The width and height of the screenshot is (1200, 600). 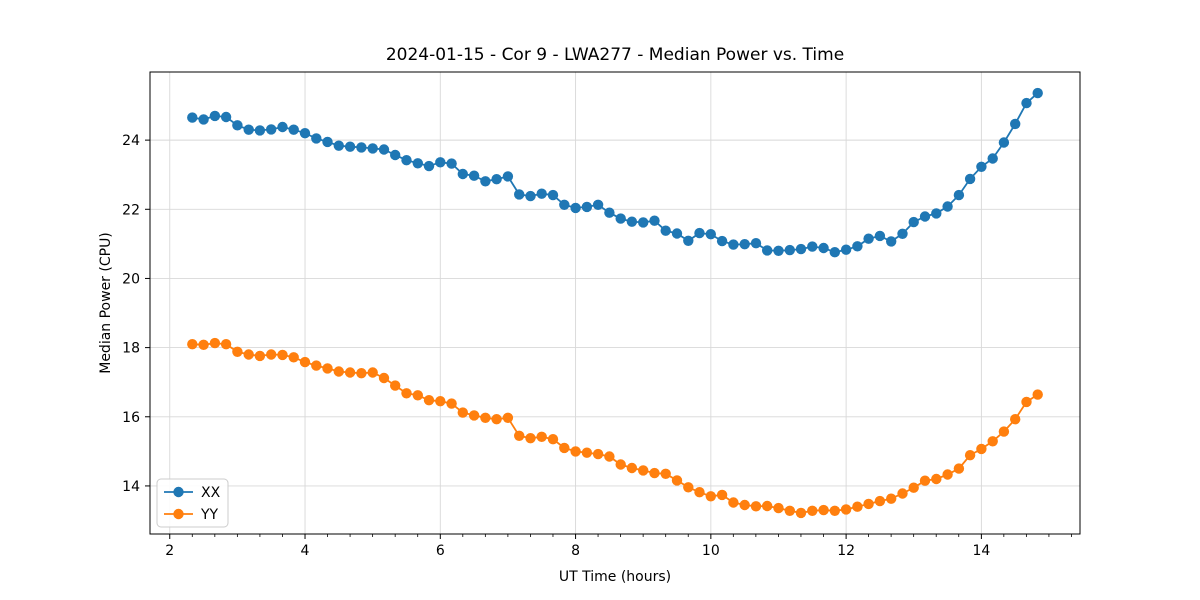 What do you see at coordinates (575, 551) in the screenshot?
I see `x-tick-label: 8` at bounding box center [575, 551].